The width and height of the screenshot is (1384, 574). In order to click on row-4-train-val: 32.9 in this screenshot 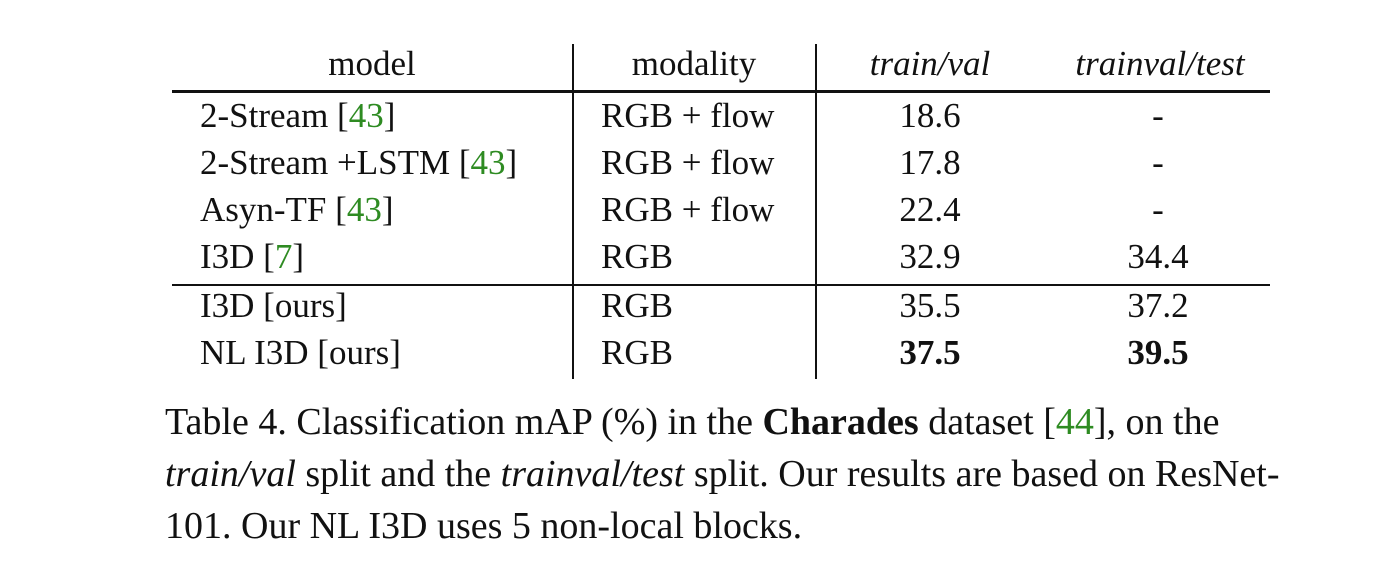, I will do `click(930, 256)`.